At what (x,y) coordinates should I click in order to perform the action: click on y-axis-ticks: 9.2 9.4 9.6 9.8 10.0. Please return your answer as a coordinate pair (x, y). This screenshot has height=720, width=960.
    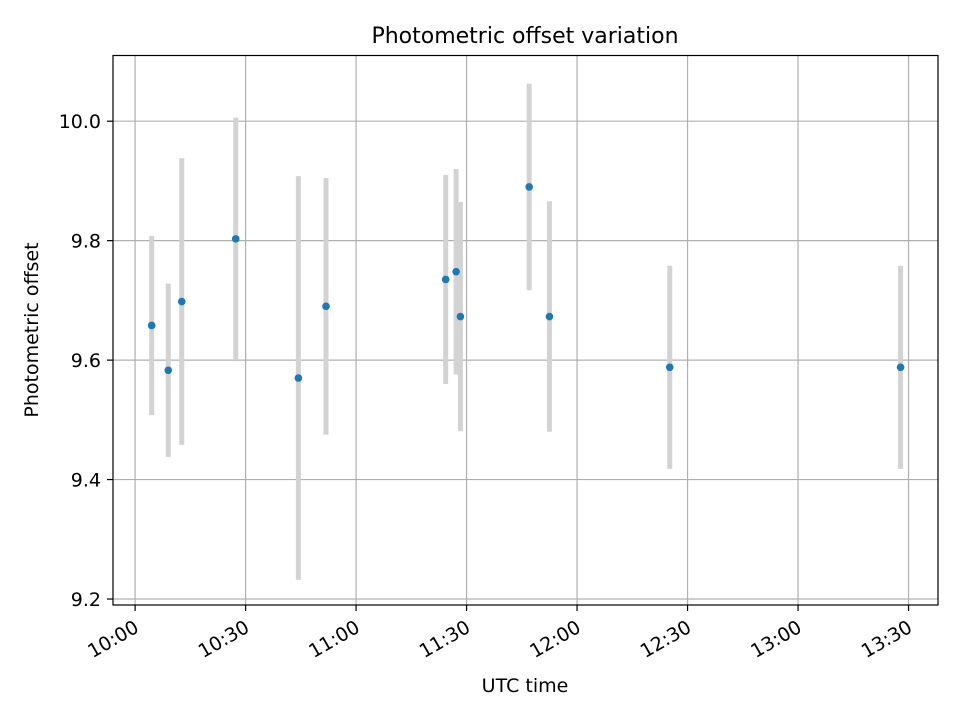
    Looking at the image, I should click on (86, 361).